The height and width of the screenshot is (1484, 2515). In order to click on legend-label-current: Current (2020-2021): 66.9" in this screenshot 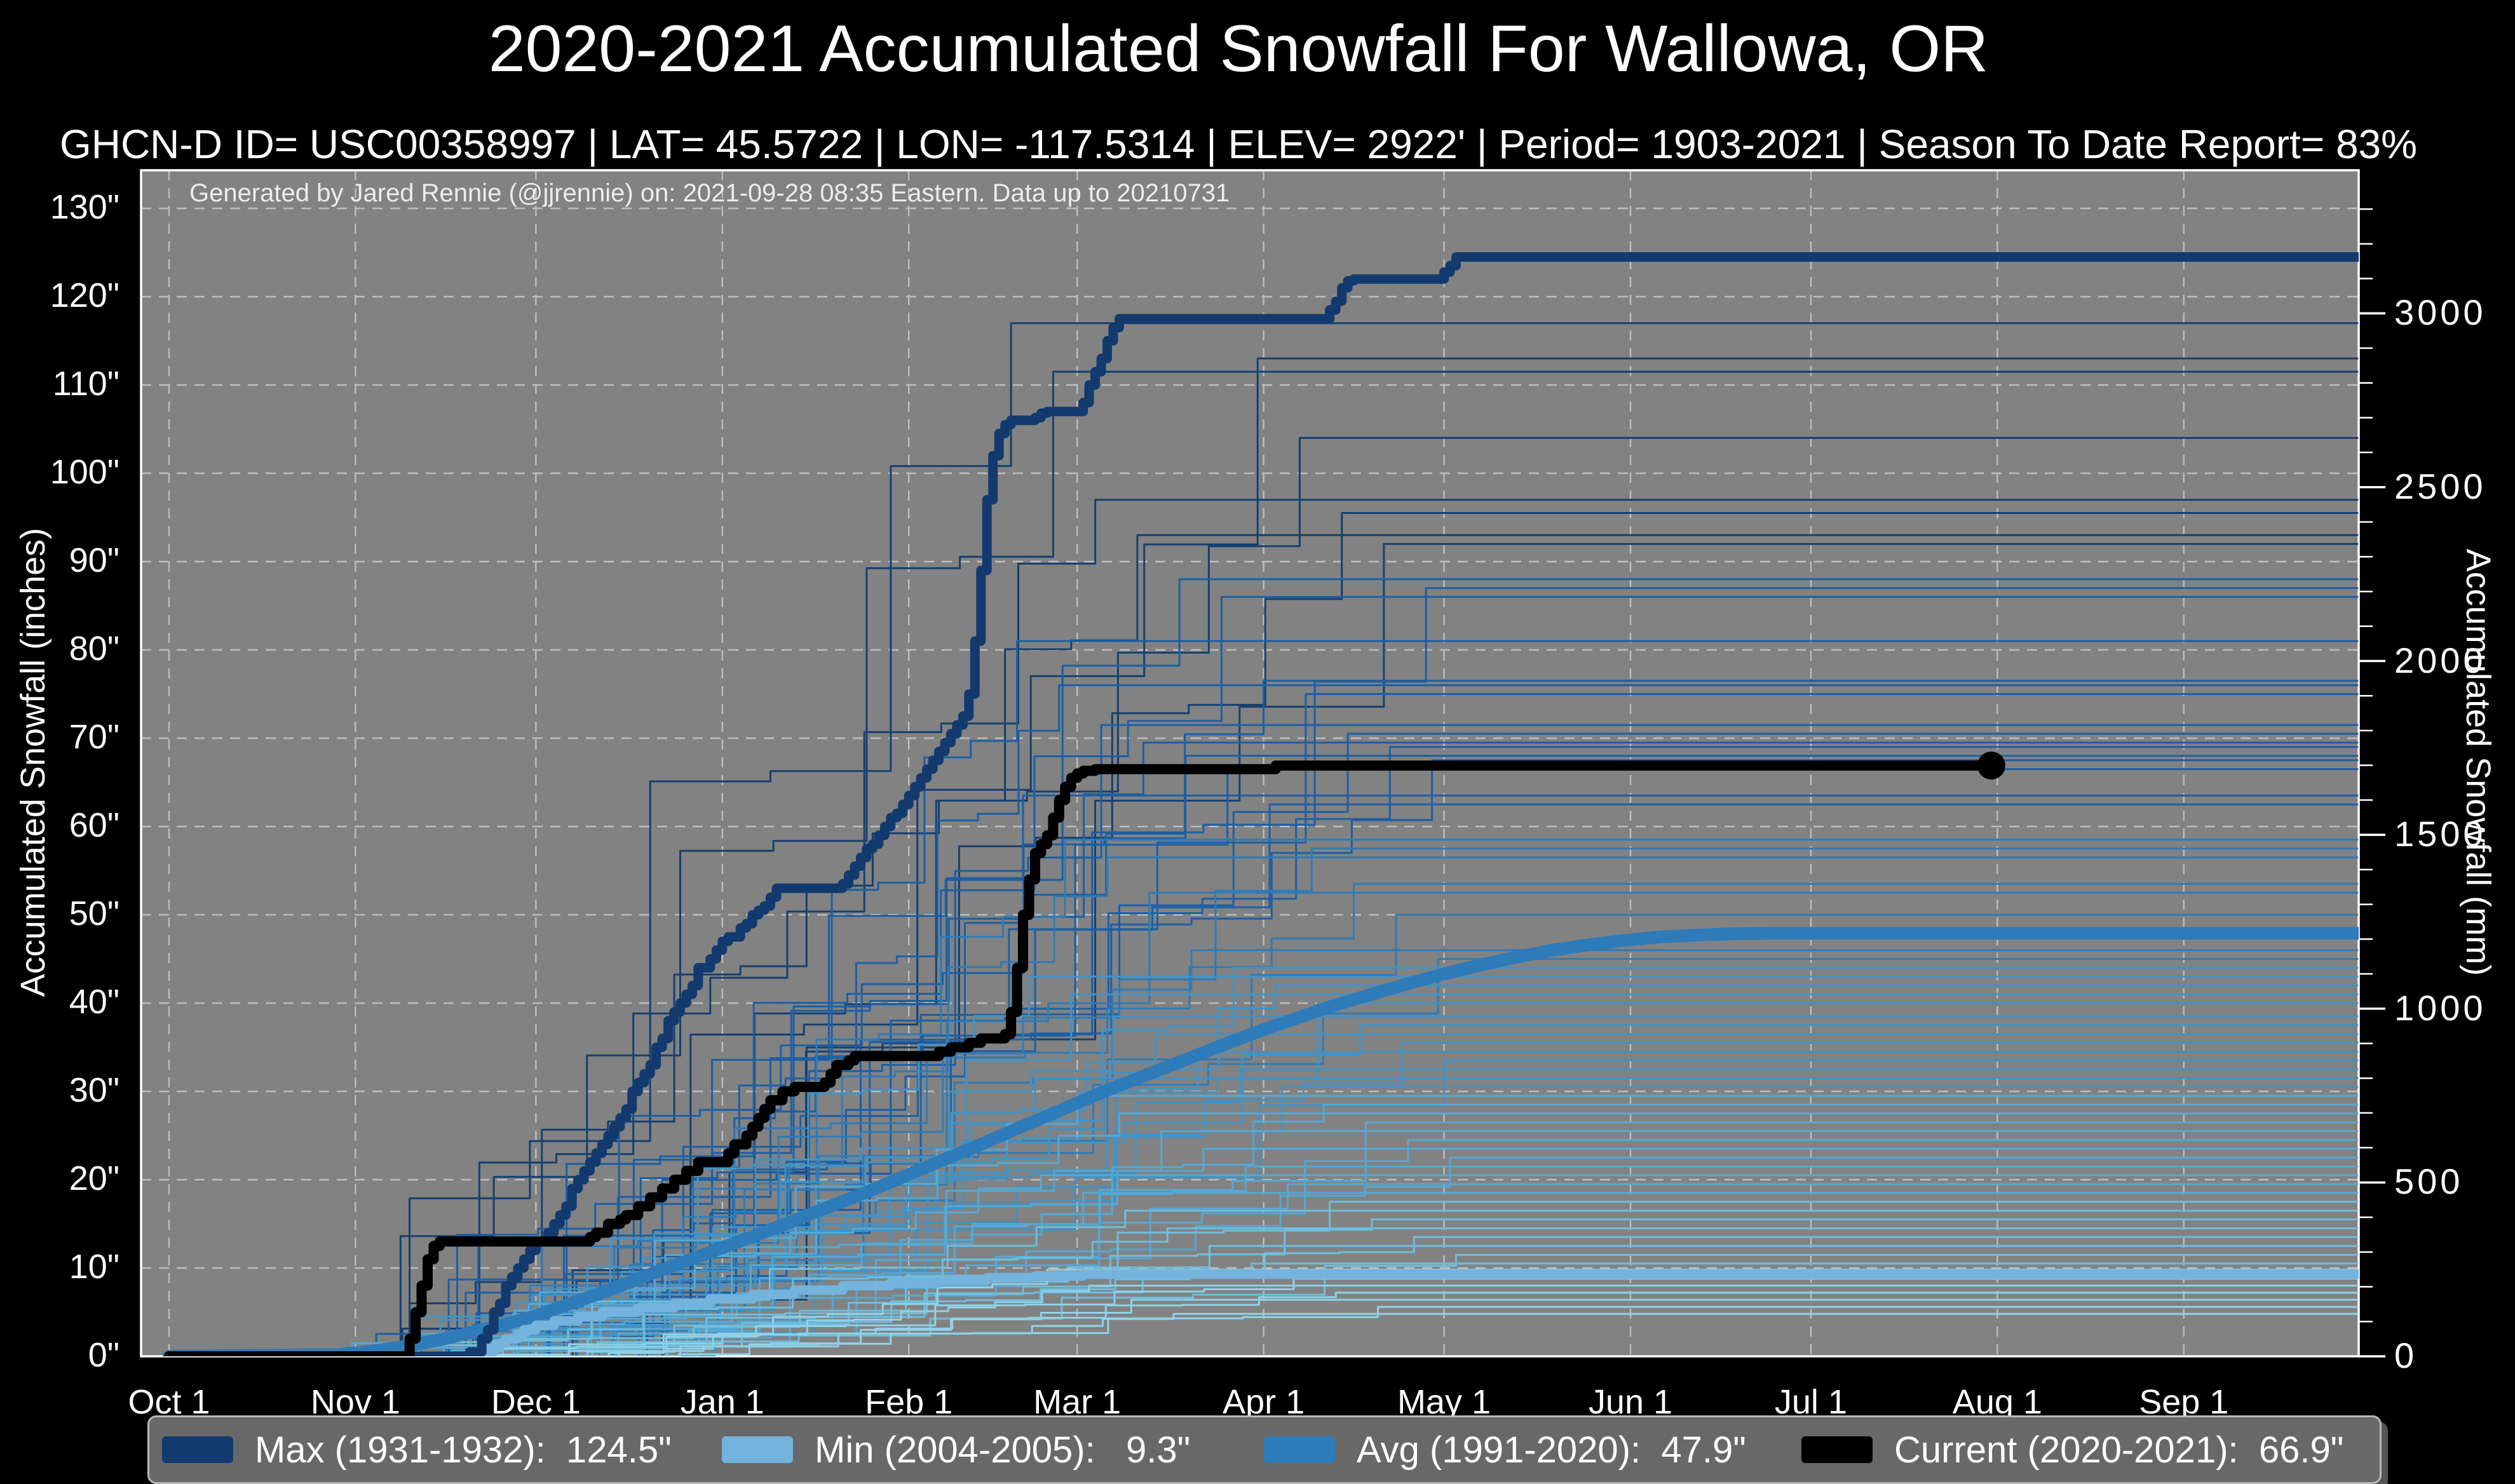, I will do `click(2119, 1450)`.